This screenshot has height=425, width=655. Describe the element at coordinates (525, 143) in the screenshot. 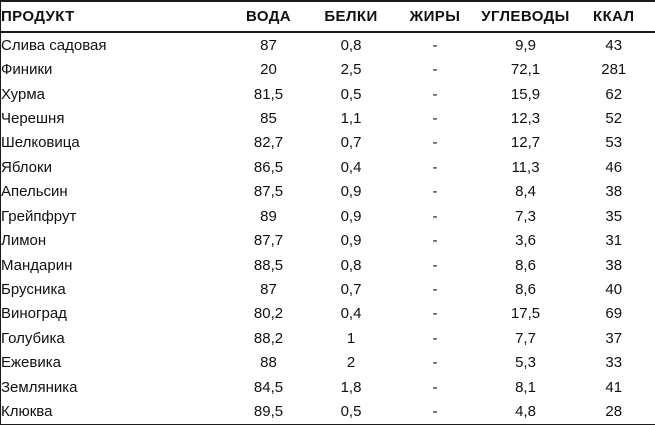

I see `cell-carbs: 12,7` at that location.